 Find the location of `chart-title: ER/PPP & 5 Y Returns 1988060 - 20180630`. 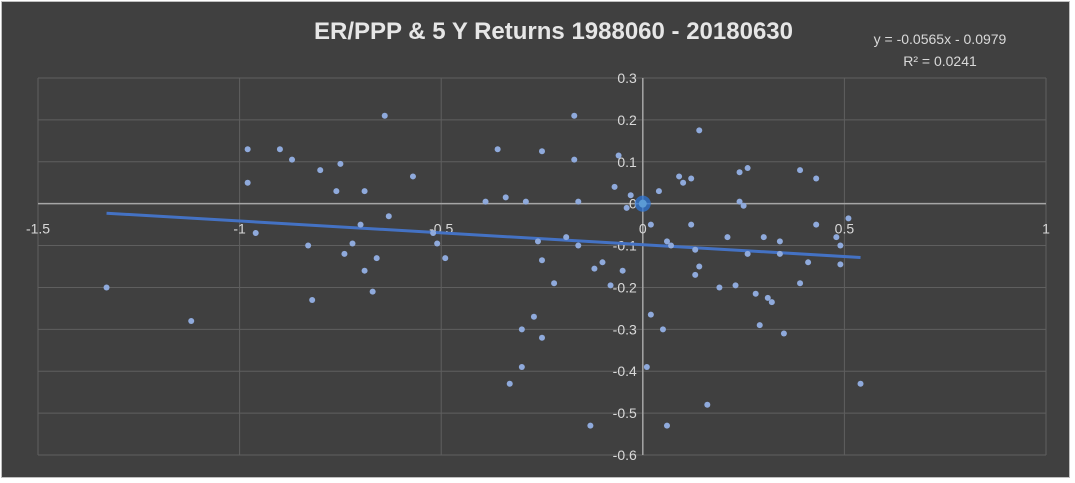

chart-title: ER/PPP & 5 Y Returns 1988060 - 20180630 is located at coordinates (553, 31).